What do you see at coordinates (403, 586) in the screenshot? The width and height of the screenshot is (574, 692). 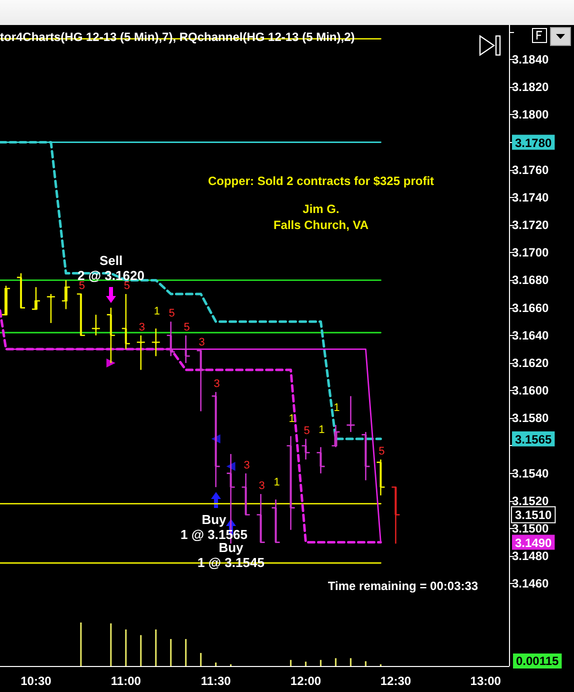 I see `annotation: Time remaining = 00:03:33` at bounding box center [403, 586].